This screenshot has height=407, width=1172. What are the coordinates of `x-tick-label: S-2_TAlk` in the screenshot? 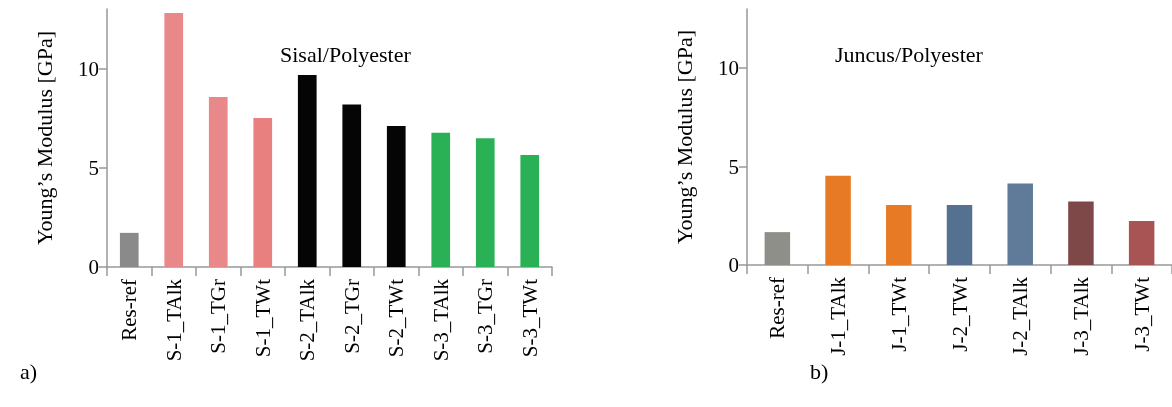 It's located at (307, 320).